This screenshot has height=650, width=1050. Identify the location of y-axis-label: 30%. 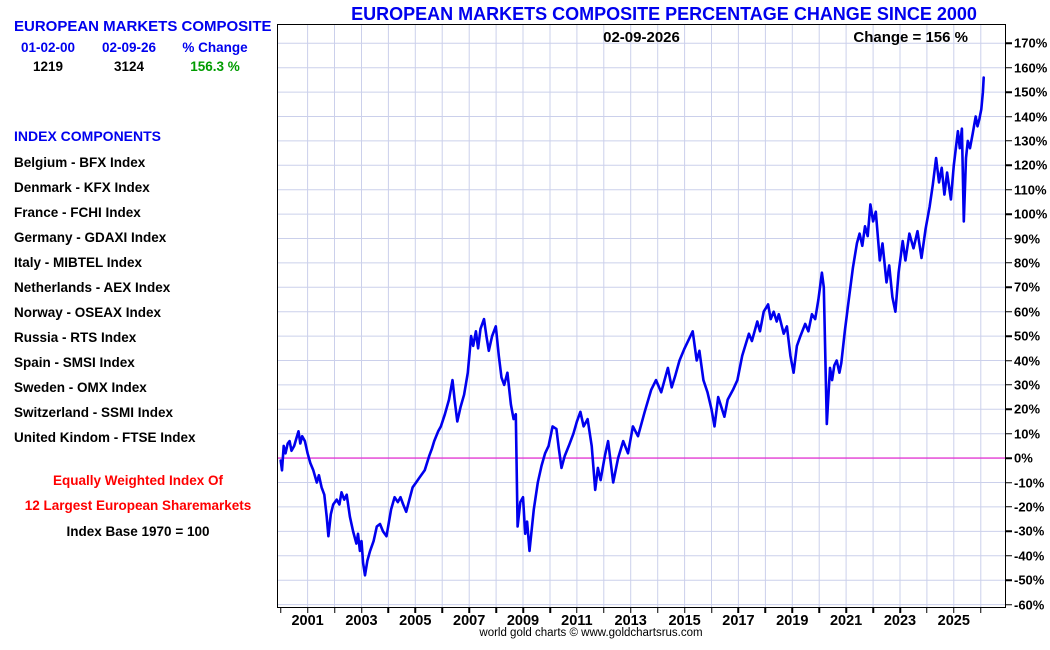
(1027, 385).